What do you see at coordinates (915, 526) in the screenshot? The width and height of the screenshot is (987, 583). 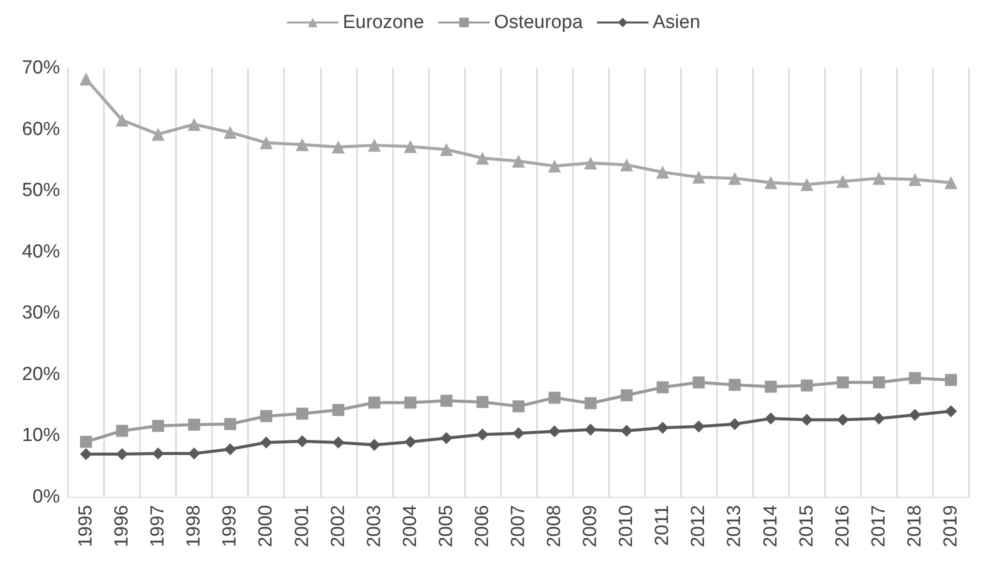 I see `x-tick-label: 2018` at bounding box center [915, 526].